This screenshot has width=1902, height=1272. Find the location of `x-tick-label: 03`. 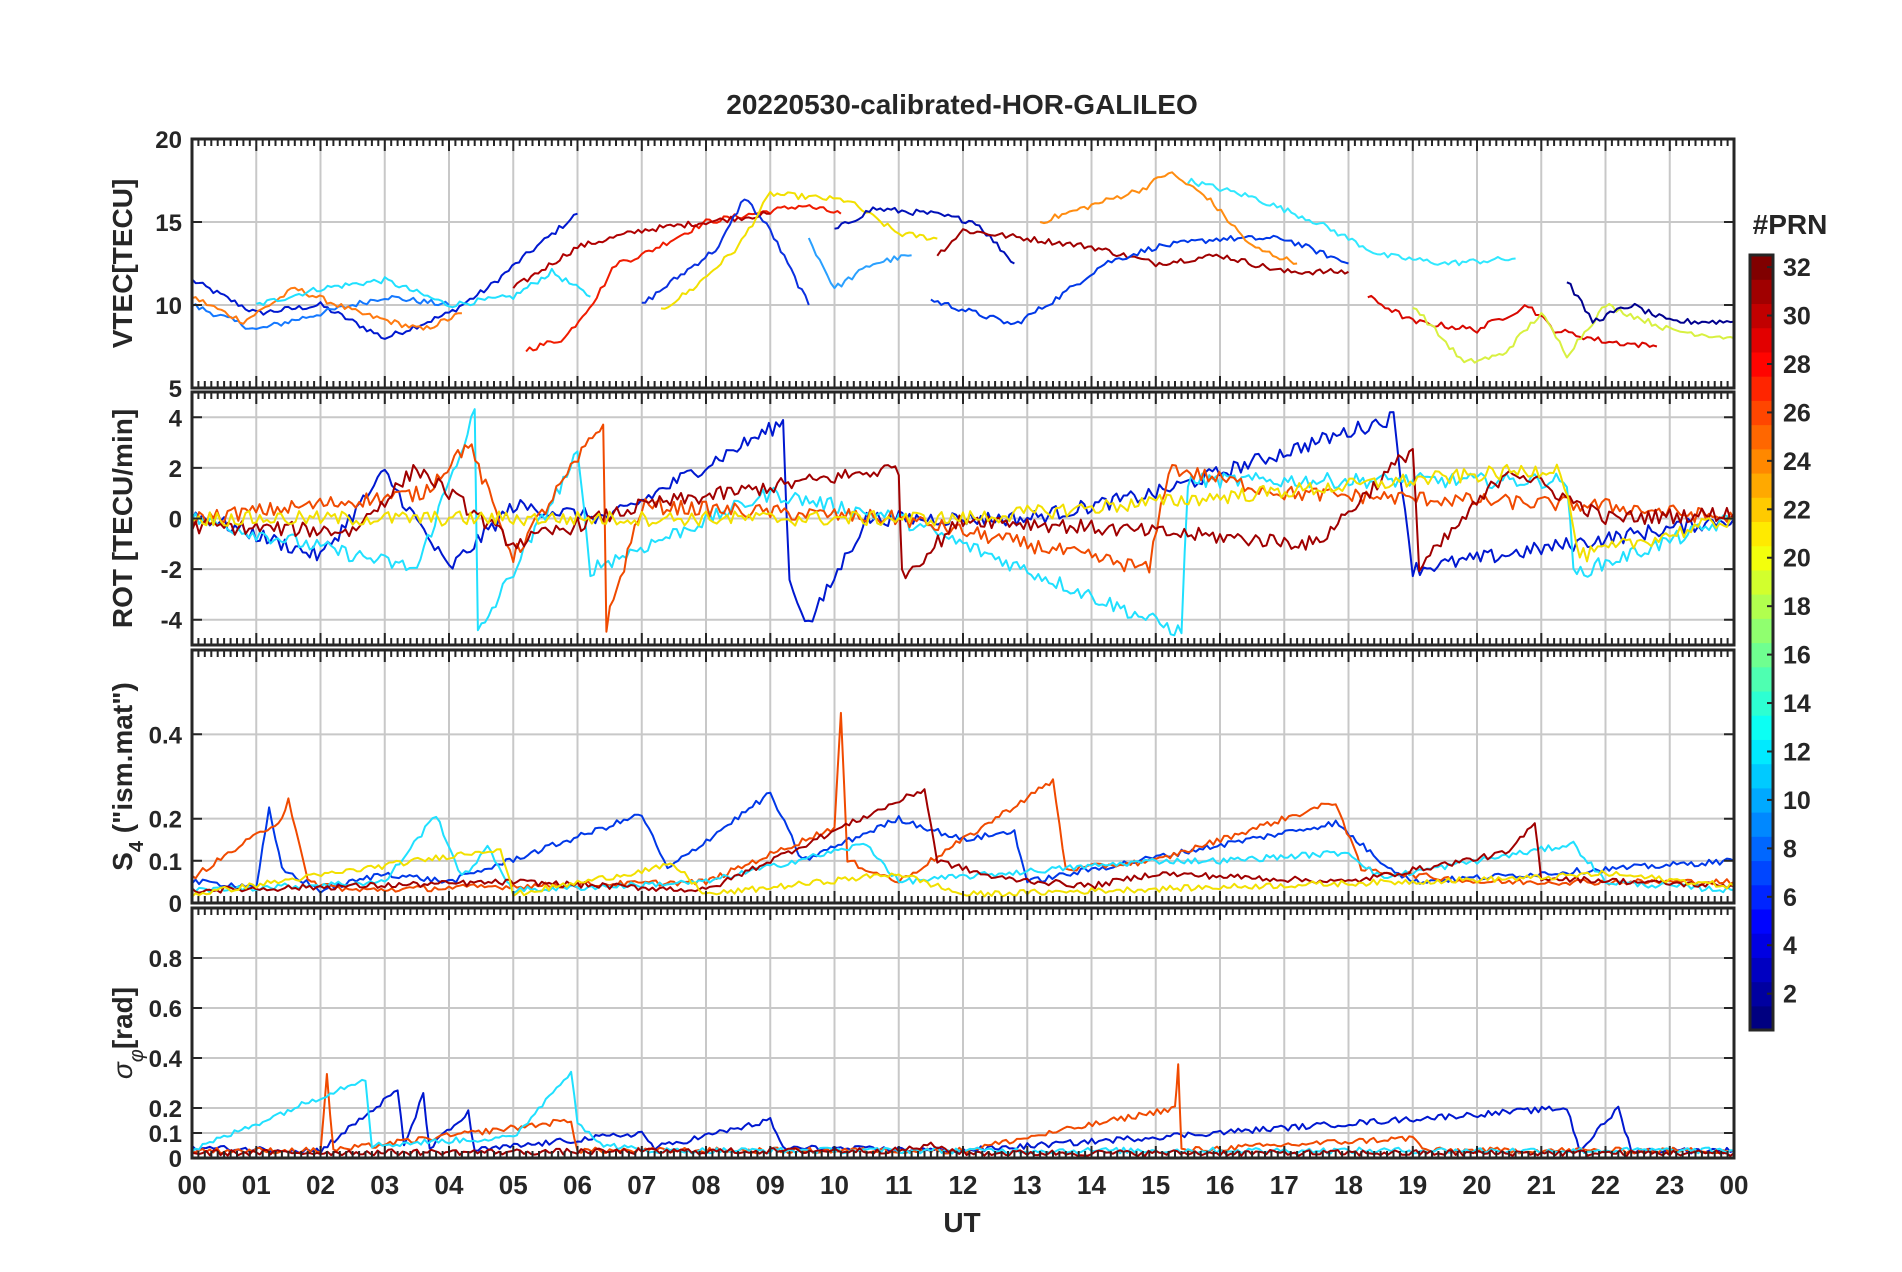

x-tick-label: 03 is located at coordinates (384, 1185).